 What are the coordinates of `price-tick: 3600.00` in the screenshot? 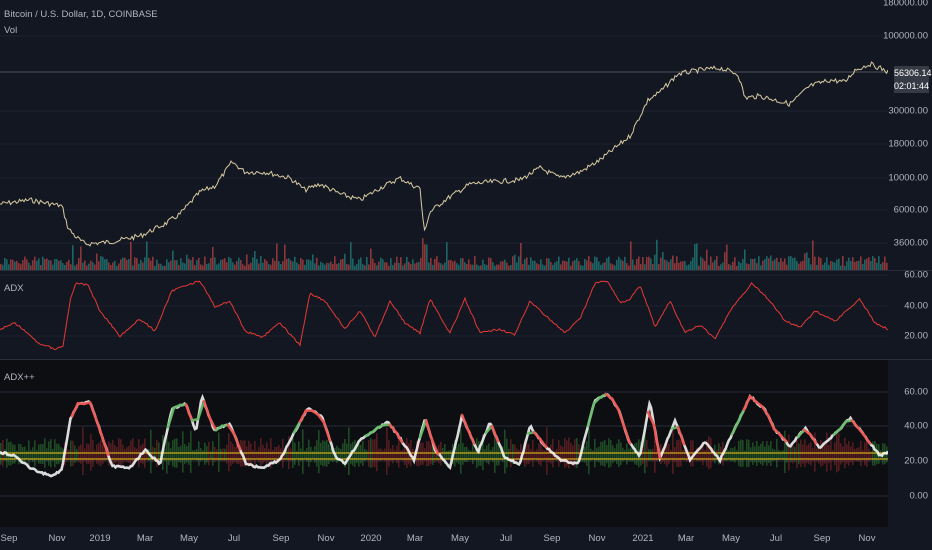 It's located at (910, 243).